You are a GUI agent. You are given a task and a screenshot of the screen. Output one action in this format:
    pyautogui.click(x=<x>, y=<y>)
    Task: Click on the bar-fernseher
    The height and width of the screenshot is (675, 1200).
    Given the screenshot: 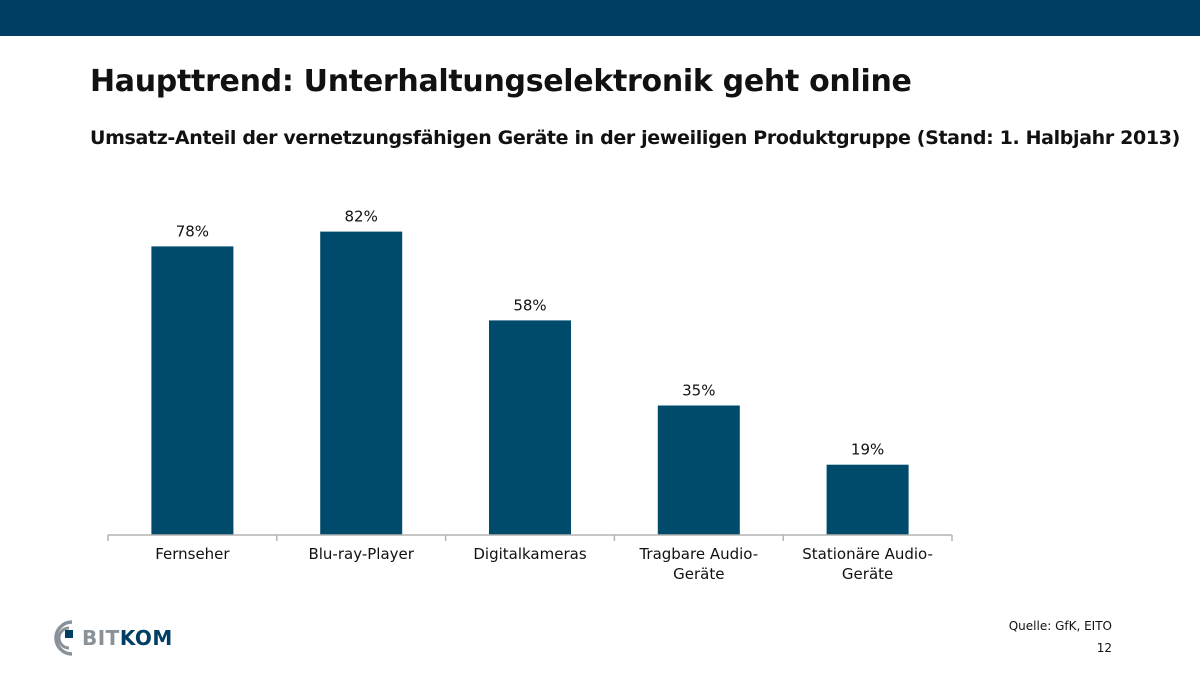 What is the action you would take?
    pyautogui.click(x=192, y=390)
    